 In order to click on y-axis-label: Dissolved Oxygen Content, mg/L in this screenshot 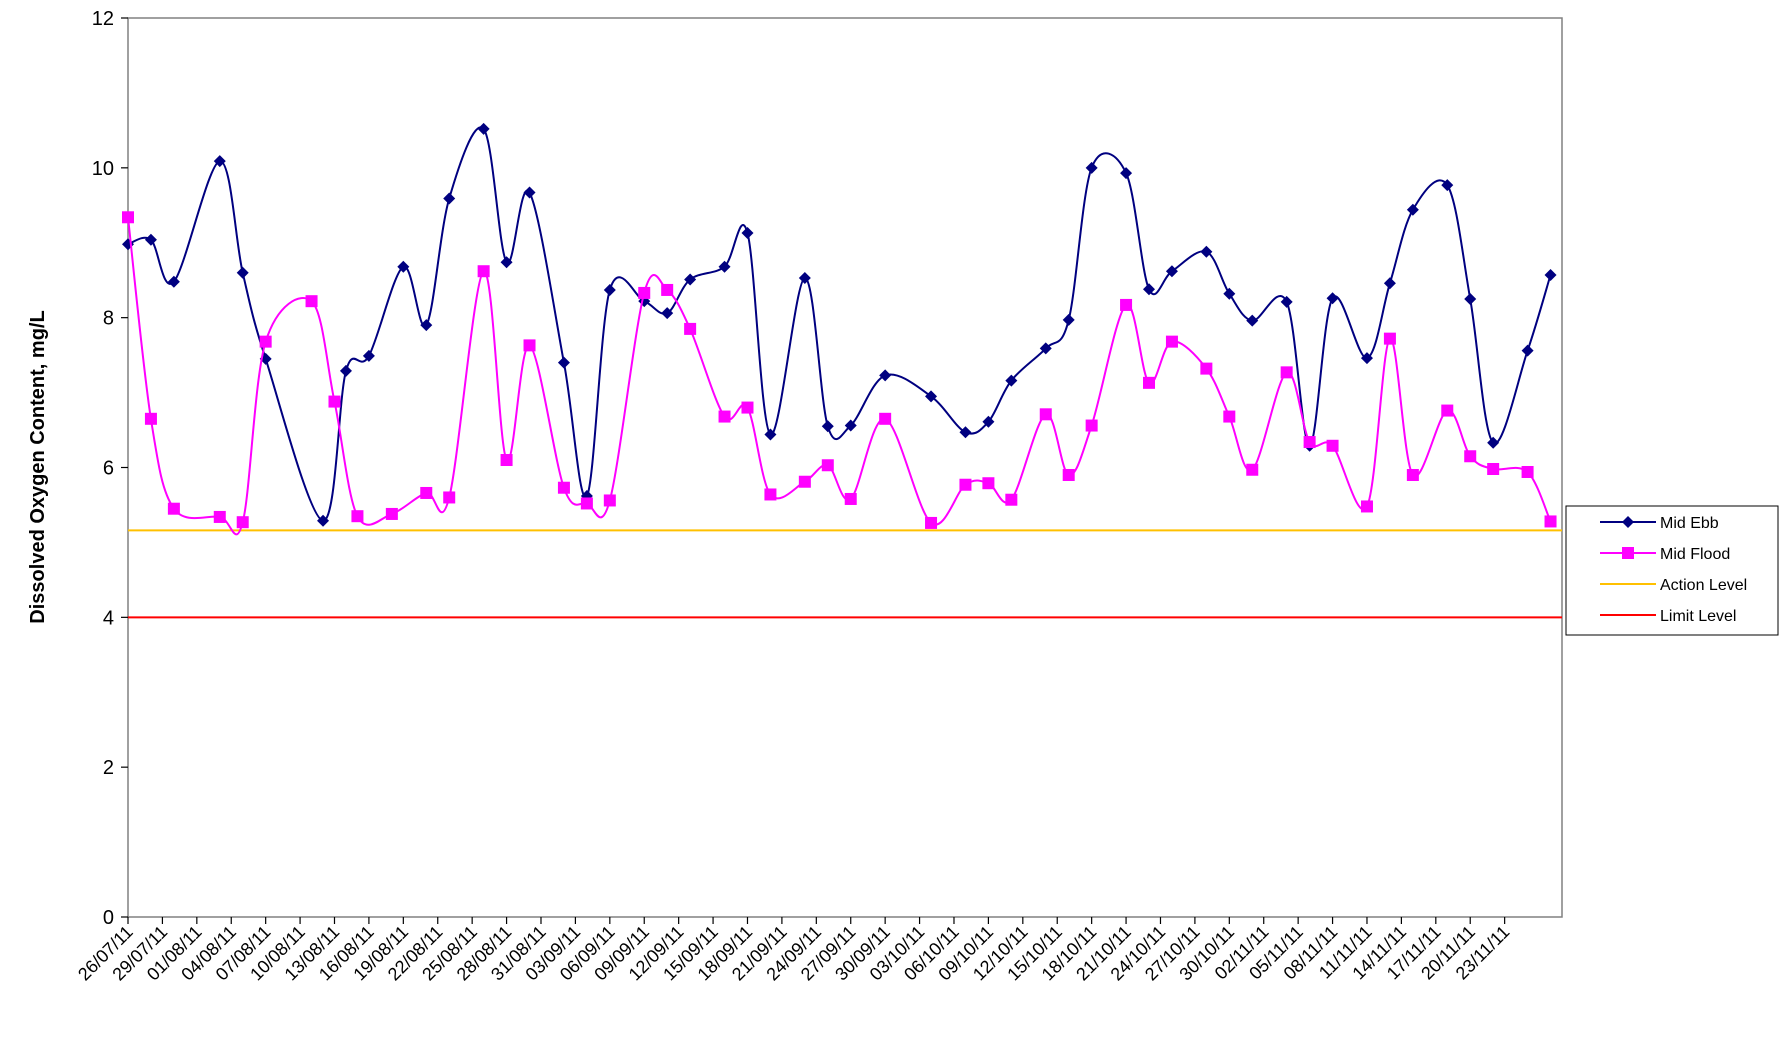, I will do `click(38, 466)`.